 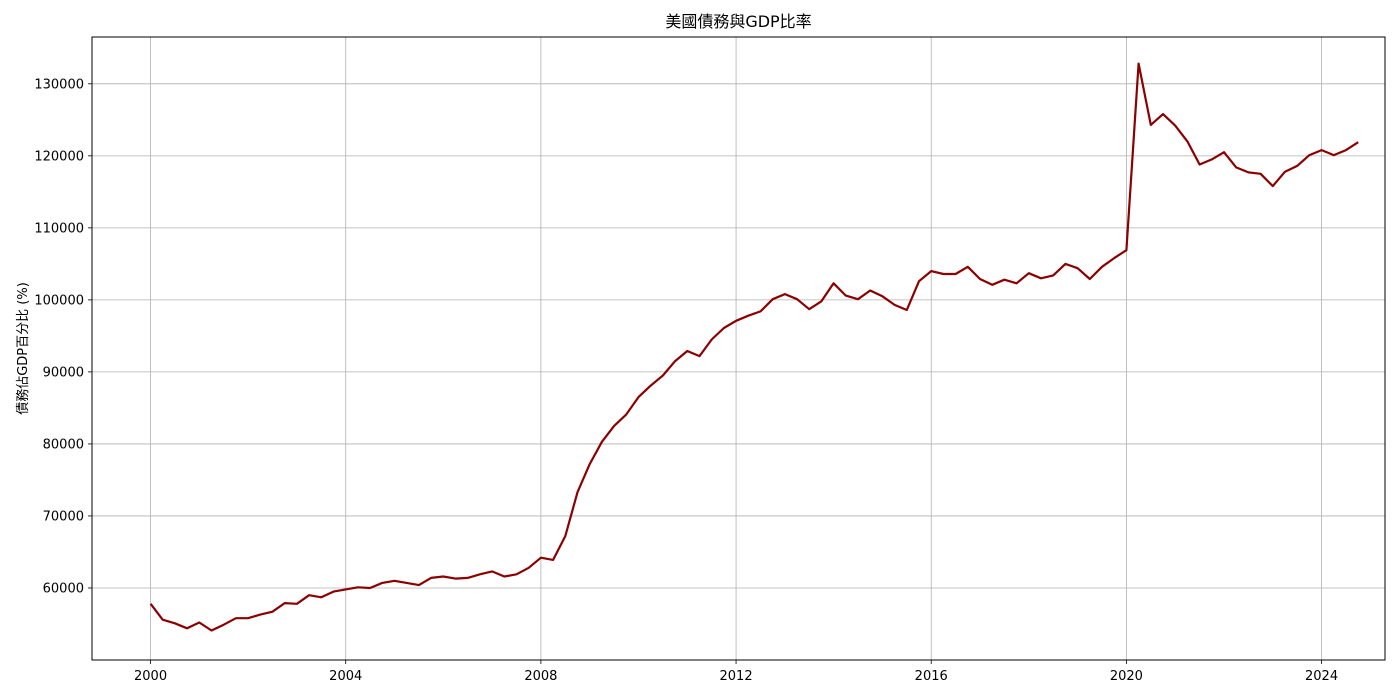 I want to click on x-tick-label: 2008, so click(x=540, y=676).